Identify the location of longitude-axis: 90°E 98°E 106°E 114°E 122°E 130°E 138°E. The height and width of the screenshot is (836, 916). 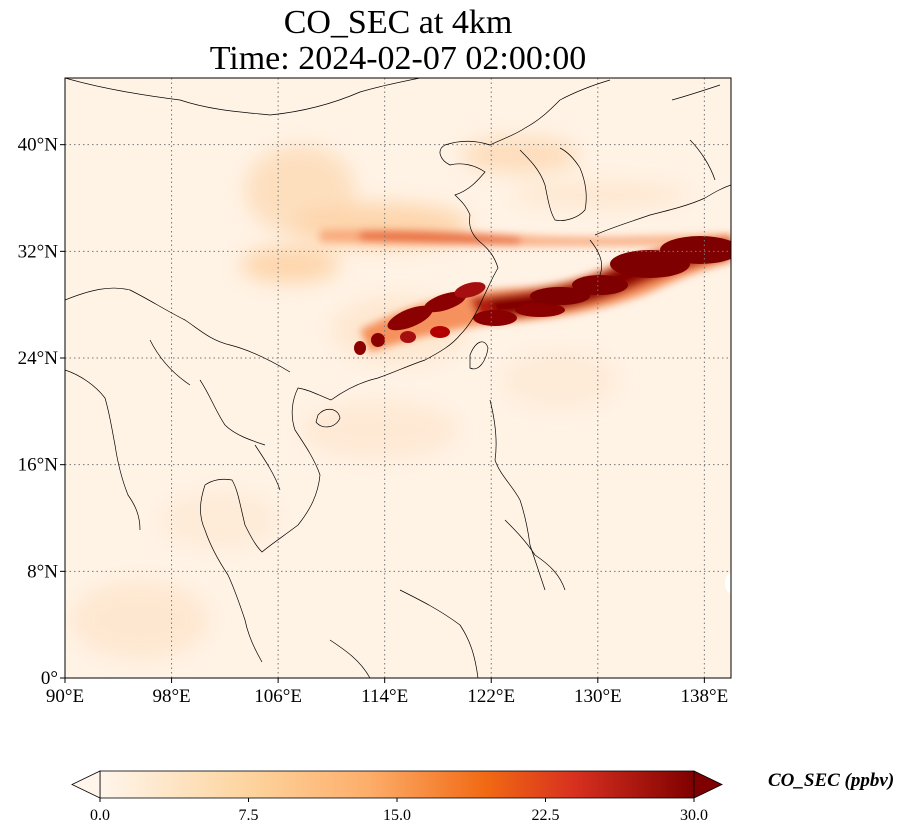
(387, 692).